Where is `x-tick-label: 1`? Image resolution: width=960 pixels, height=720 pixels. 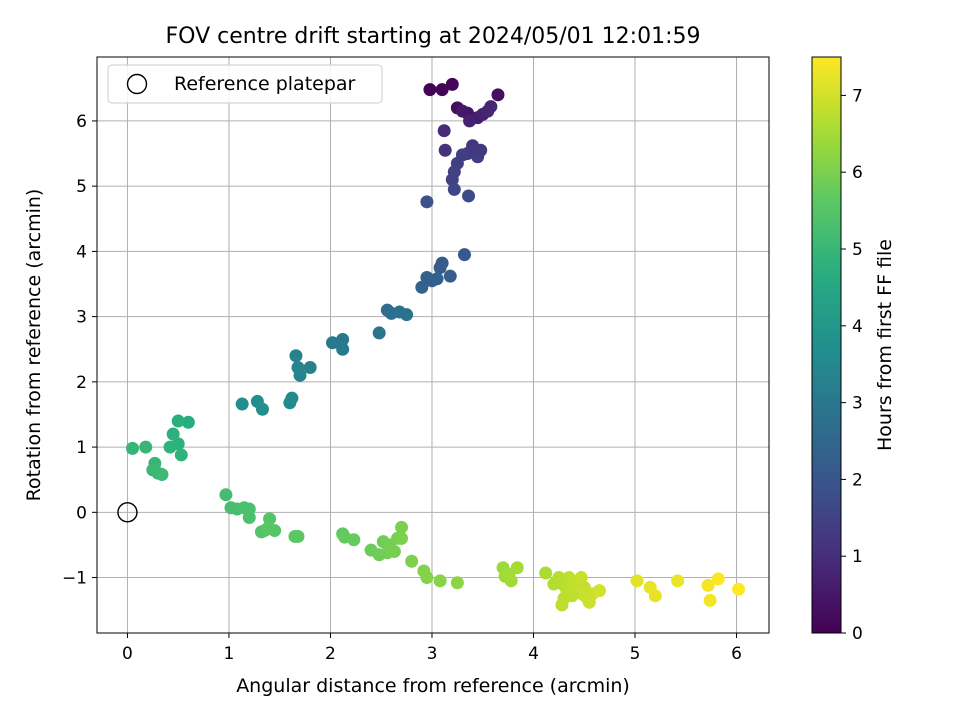
x-tick-label: 1 is located at coordinates (229, 654).